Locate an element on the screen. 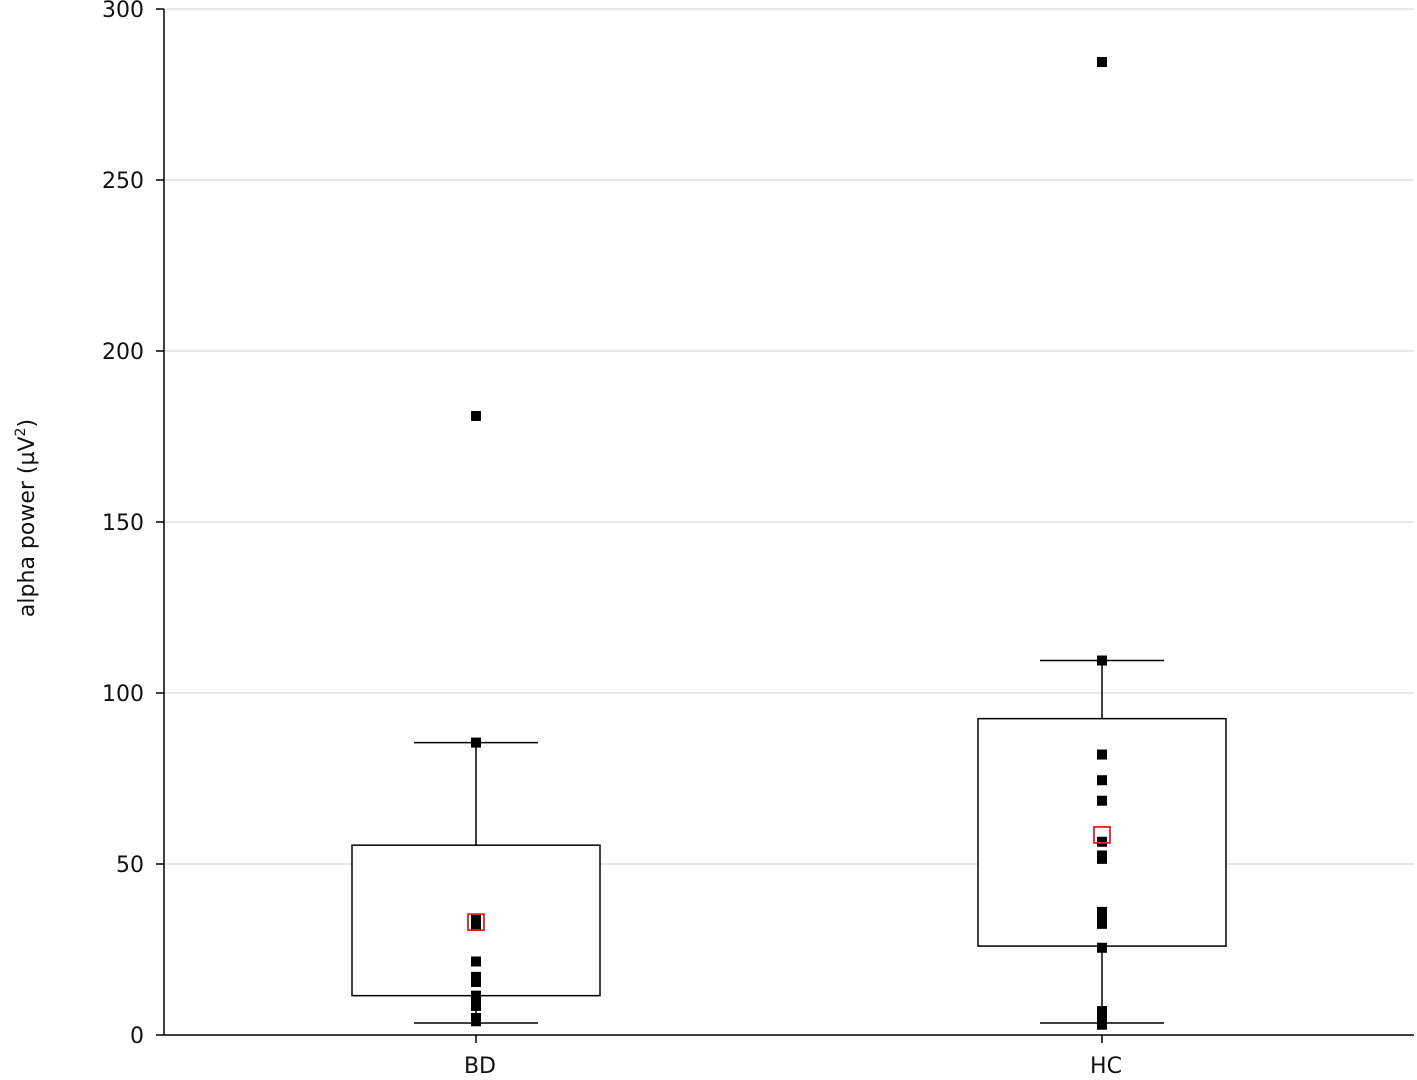 Image resolution: width=1417 pixels, height=1080 pixels. y-tick-label: 0 is located at coordinates (137, 1036).